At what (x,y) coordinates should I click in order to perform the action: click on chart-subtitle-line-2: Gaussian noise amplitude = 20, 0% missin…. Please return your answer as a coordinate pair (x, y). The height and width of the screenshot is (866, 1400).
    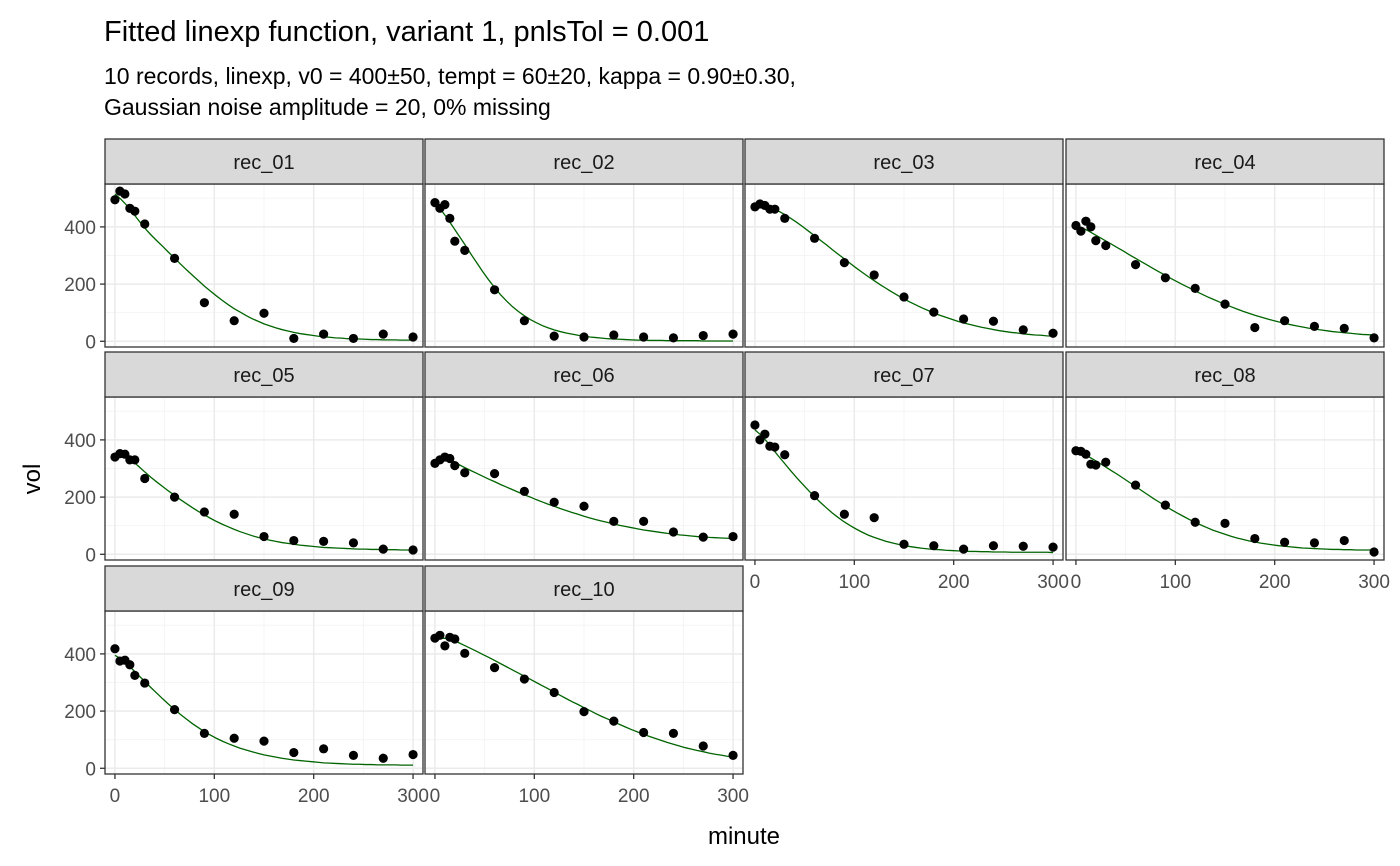
    Looking at the image, I should click on (327, 107).